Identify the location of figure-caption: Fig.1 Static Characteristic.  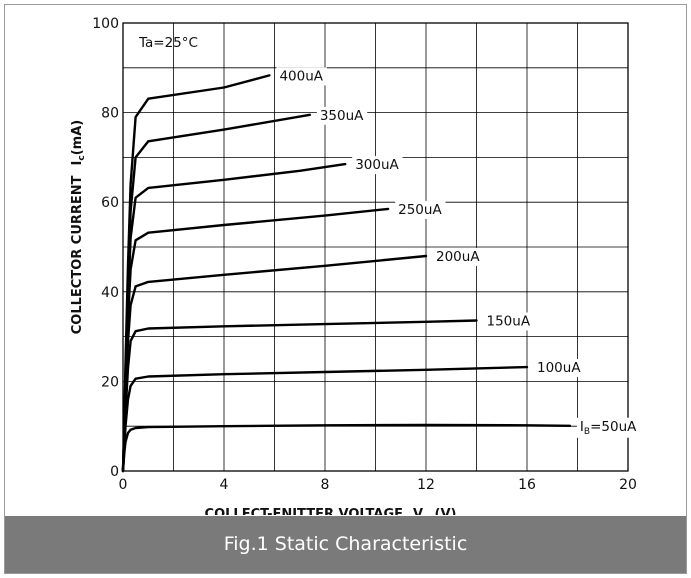
(345, 544).